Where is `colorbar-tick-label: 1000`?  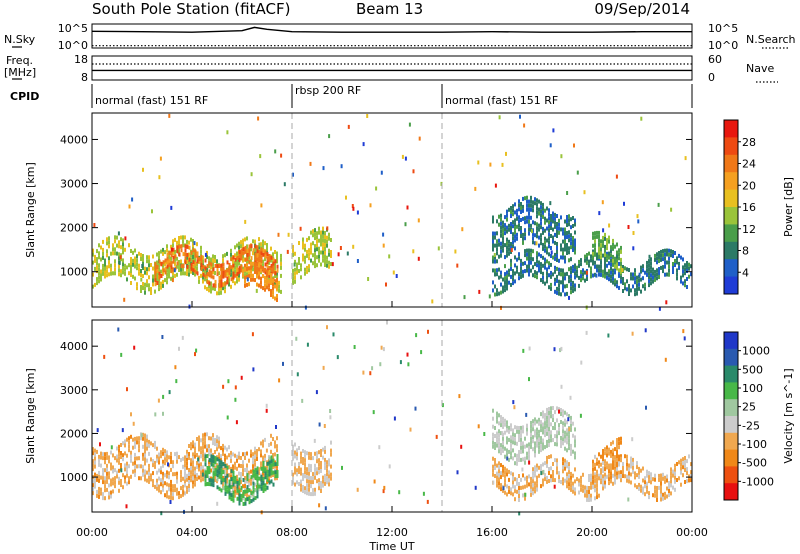
colorbar-tick-label: 1000 is located at coordinates (756, 351).